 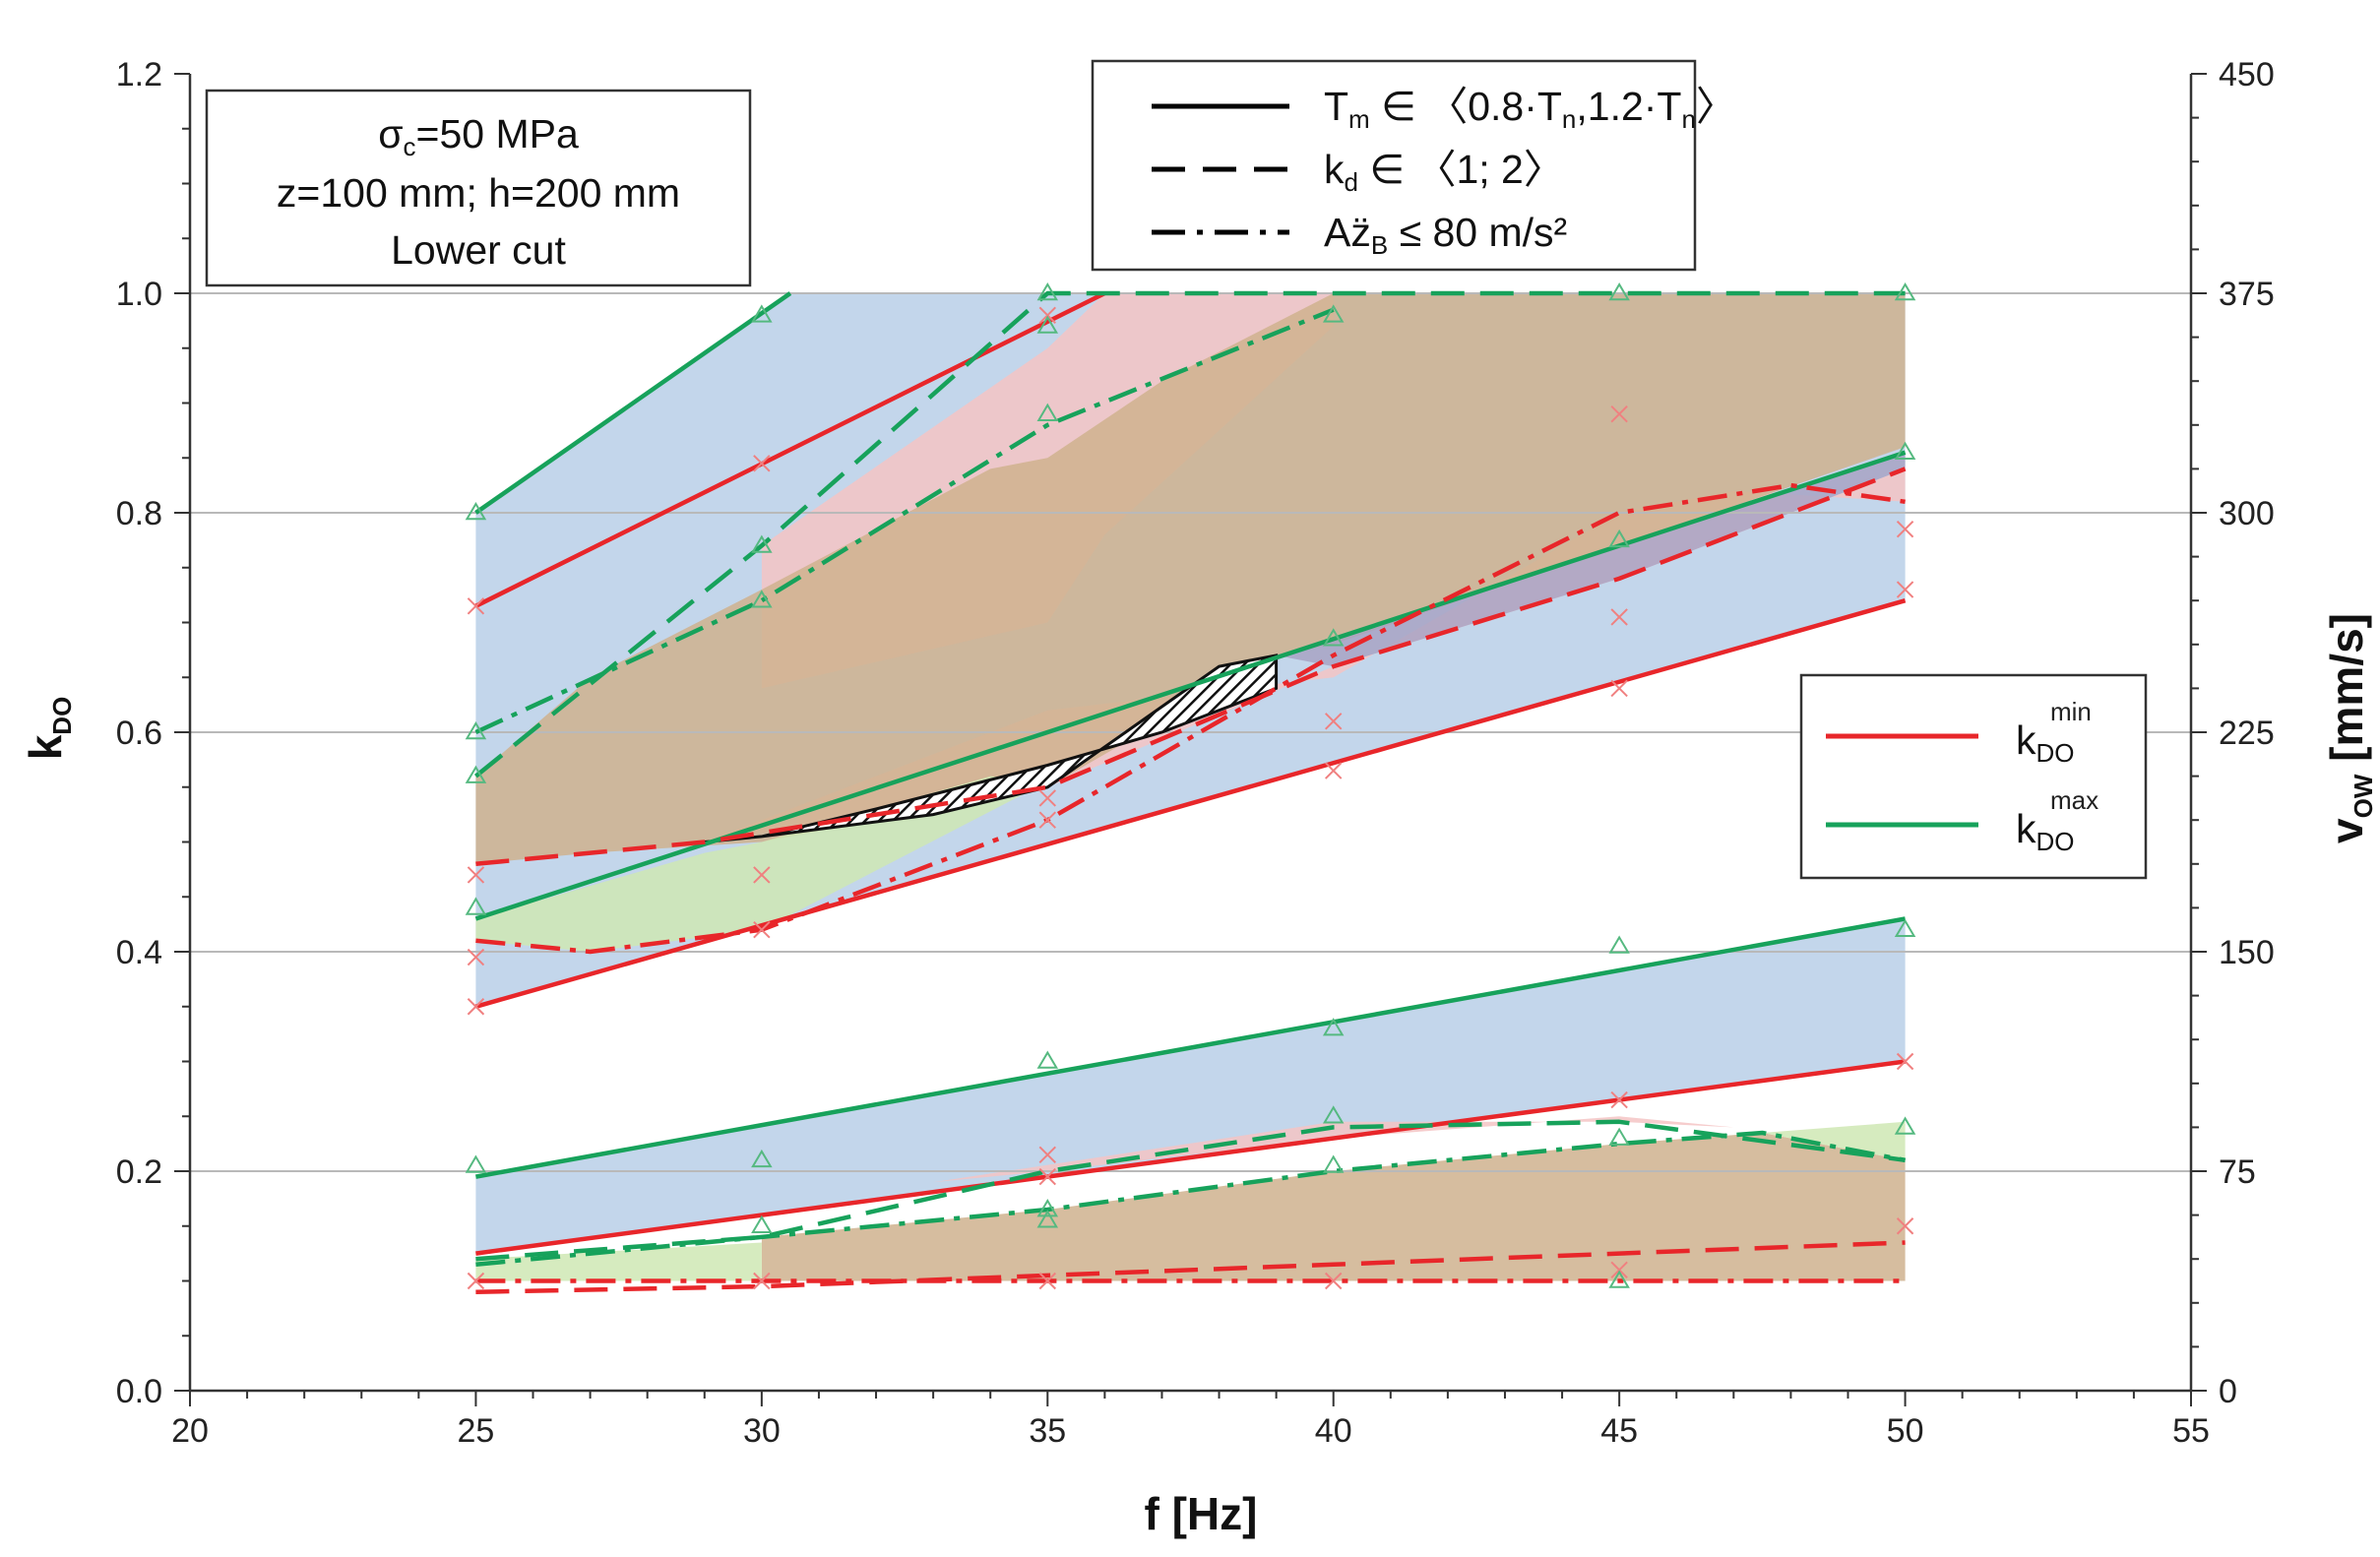 What do you see at coordinates (45, 747) in the screenshot?
I see `y-axis-title-main: k` at bounding box center [45, 747].